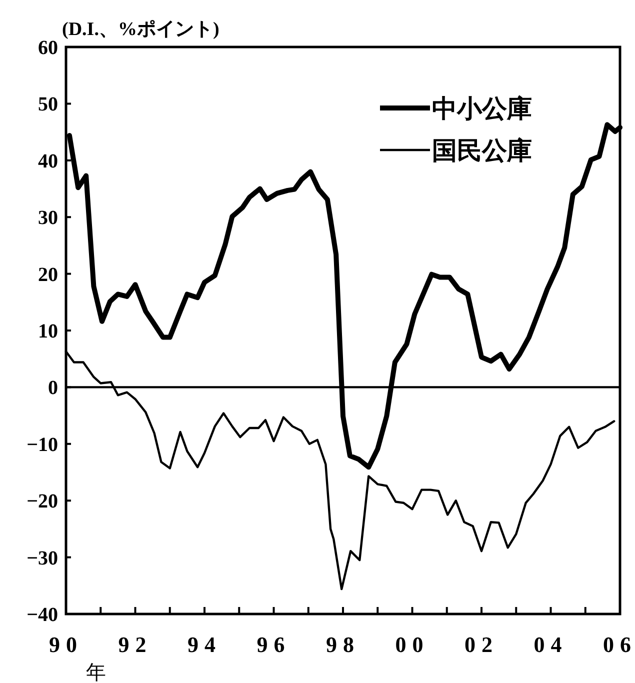 The width and height of the screenshot is (635, 683). Describe the element at coordinates (551, 644) in the screenshot. I see `x-tick-label: 04` at that location.